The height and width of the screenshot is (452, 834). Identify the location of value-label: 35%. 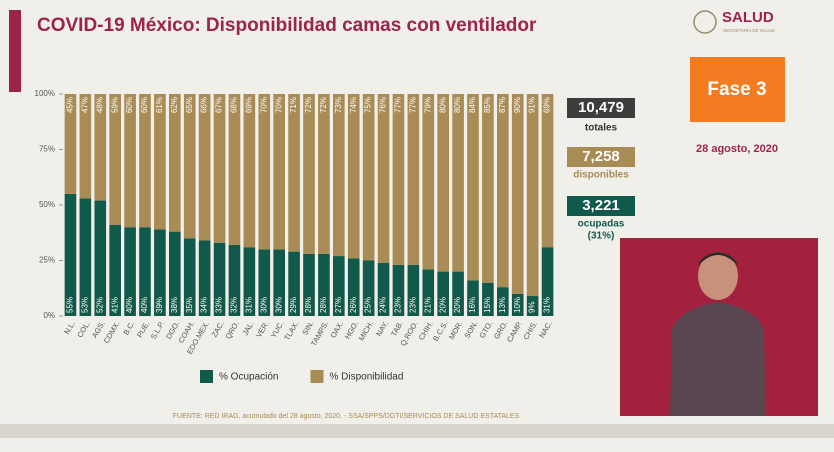
(189, 305).